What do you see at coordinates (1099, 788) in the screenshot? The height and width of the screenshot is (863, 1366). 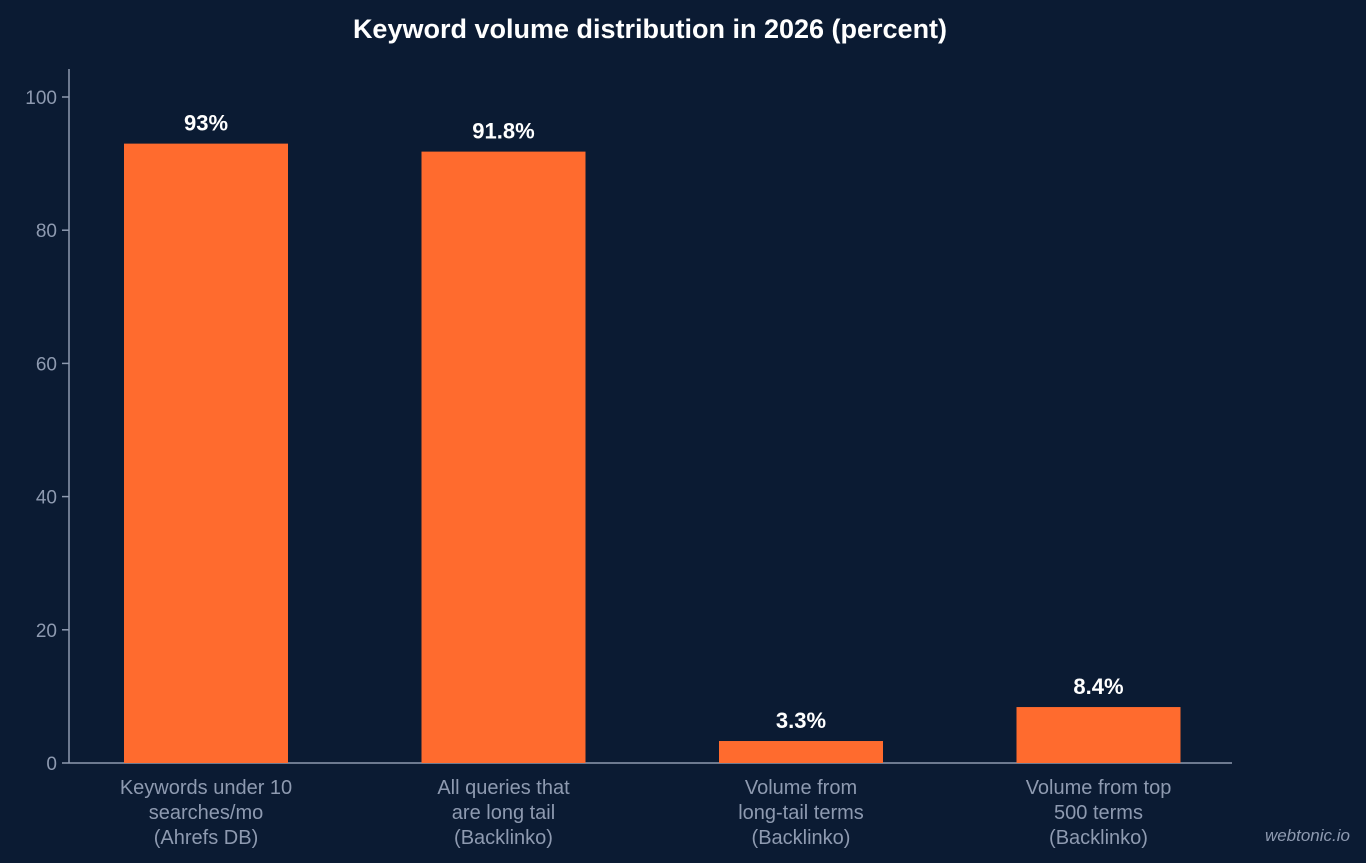 I see `x-tick-label-line: Volume from top` at bounding box center [1099, 788].